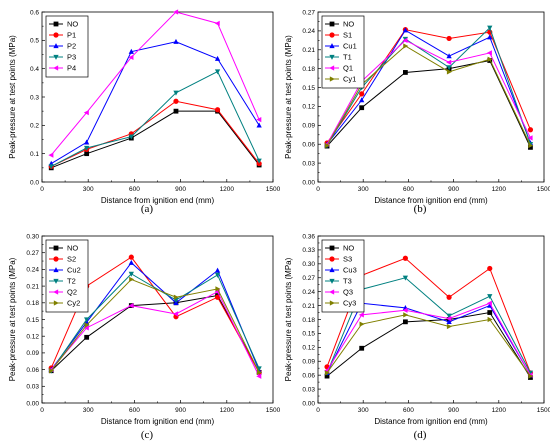  What do you see at coordinates (350, 46) in the screenshot?
I see `legend-entry: Cu1` at bounding box center [350, 46].